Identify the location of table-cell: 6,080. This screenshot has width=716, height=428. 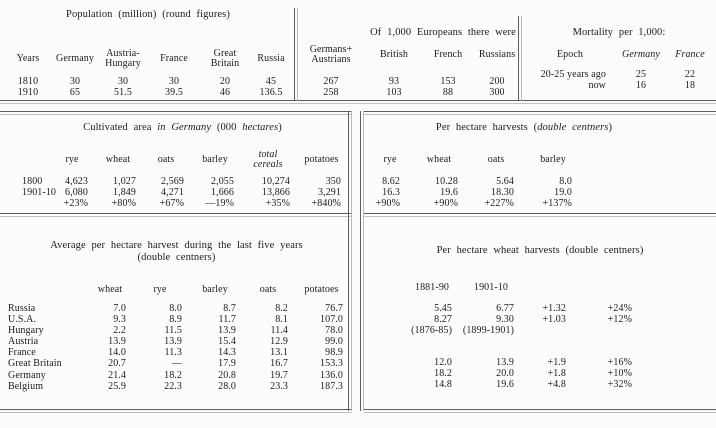
(76, 193).